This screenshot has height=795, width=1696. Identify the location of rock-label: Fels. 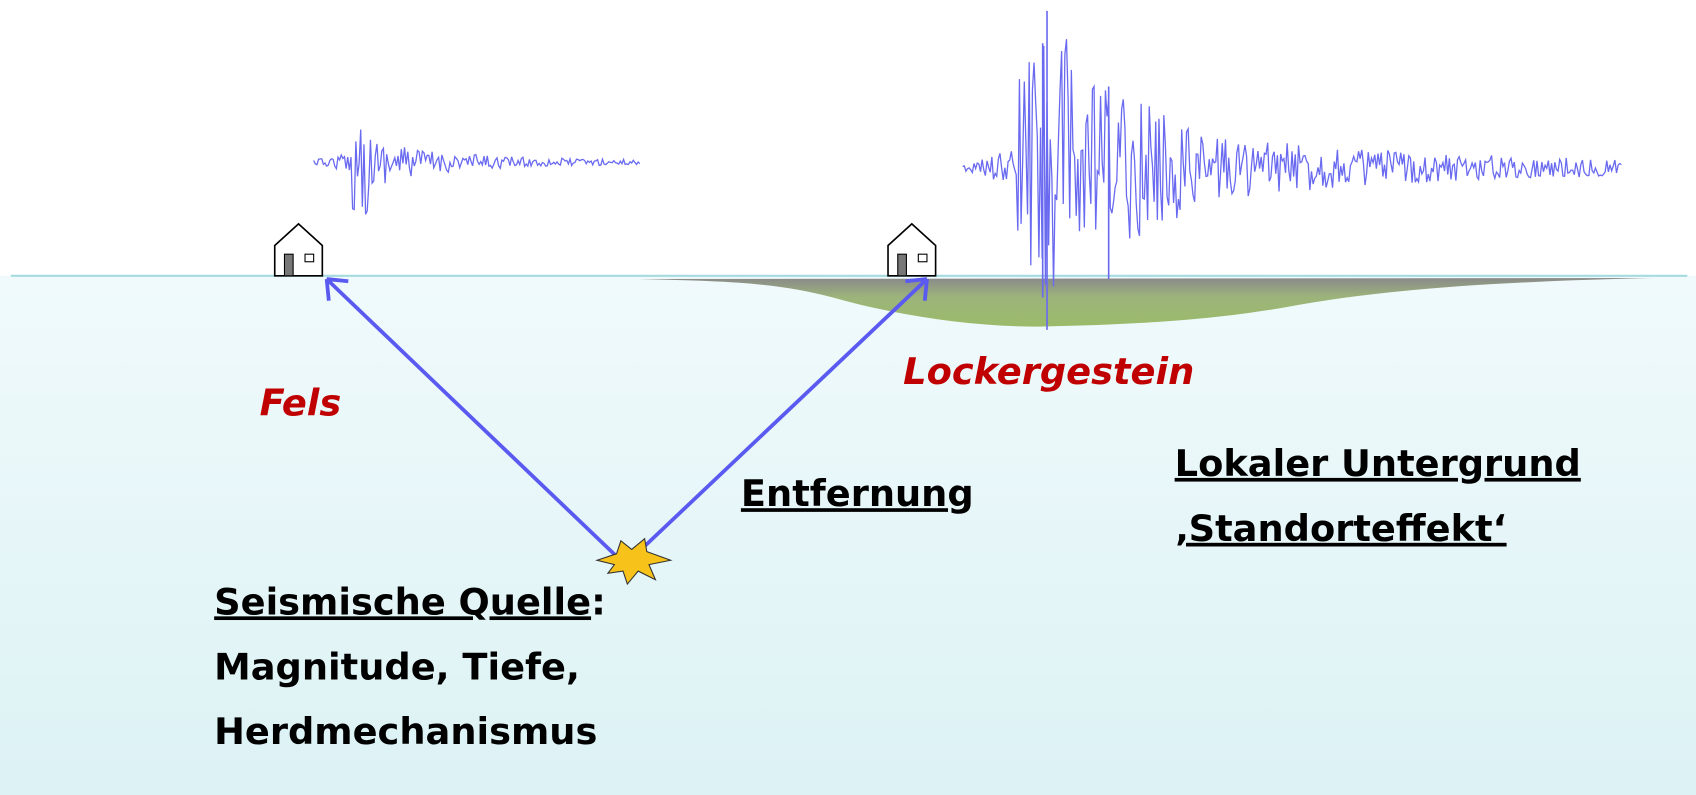
(301, 402).